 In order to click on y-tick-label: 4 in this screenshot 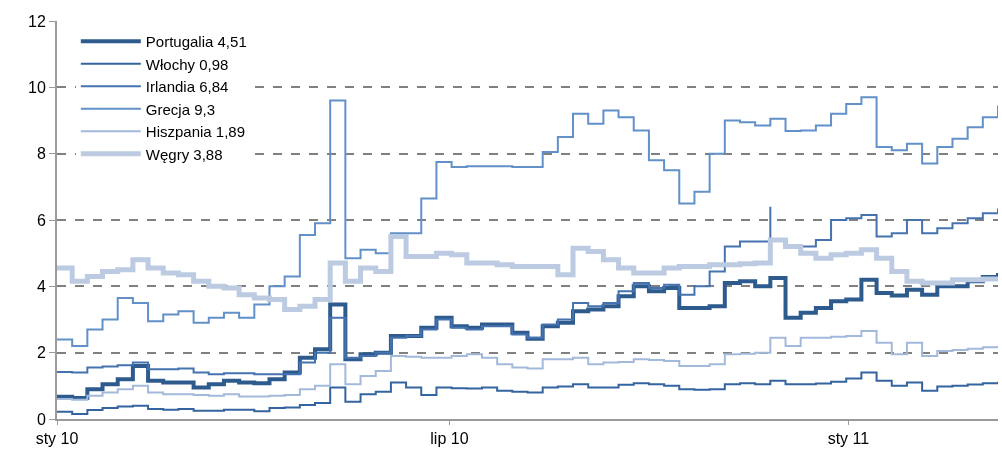, I will do `click(41, 286)`.